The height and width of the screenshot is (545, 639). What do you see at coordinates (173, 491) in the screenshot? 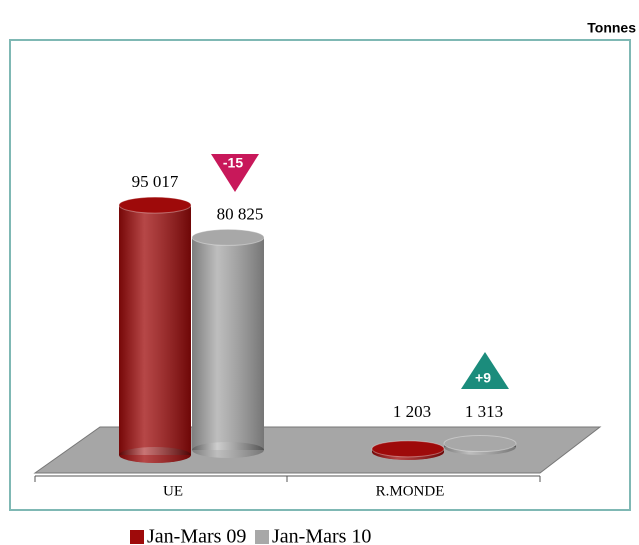
I see `x-tick-label: UE` at bounding box center [173, 491].